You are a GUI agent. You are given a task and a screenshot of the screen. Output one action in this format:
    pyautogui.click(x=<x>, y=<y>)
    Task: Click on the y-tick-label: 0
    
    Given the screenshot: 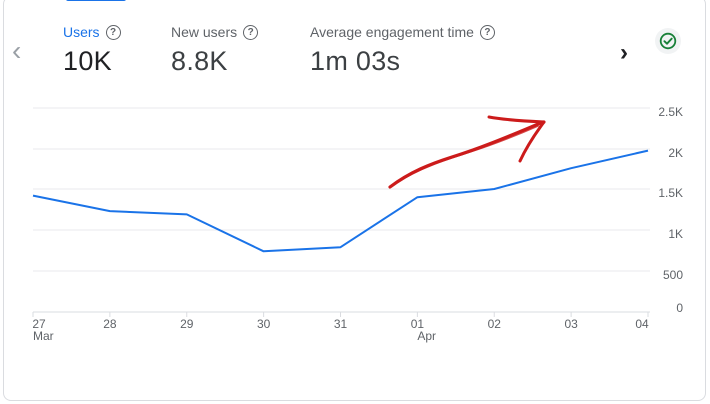 What is the action you would take?
    pyautogui.click(x=679, y=308)
    